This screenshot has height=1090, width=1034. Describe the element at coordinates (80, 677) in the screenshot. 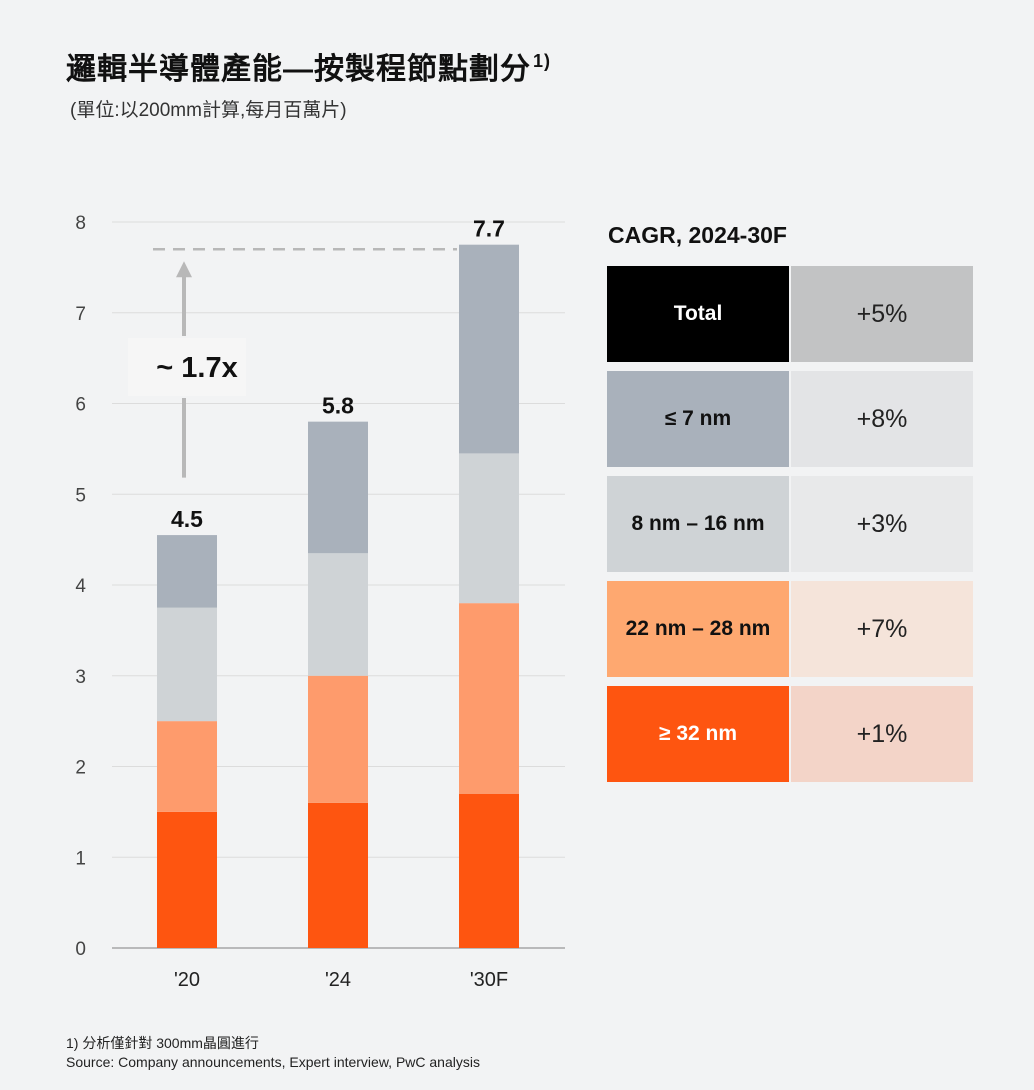

I see `y-tick-label: 3` at that location.